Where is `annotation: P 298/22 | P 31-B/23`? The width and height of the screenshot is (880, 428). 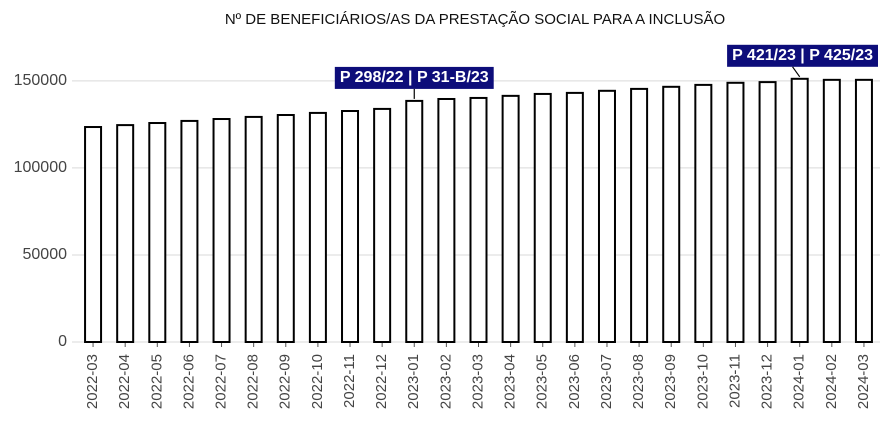
annotation: P 298/22 | P 31-B/23 is located at coordinates (414, 82).